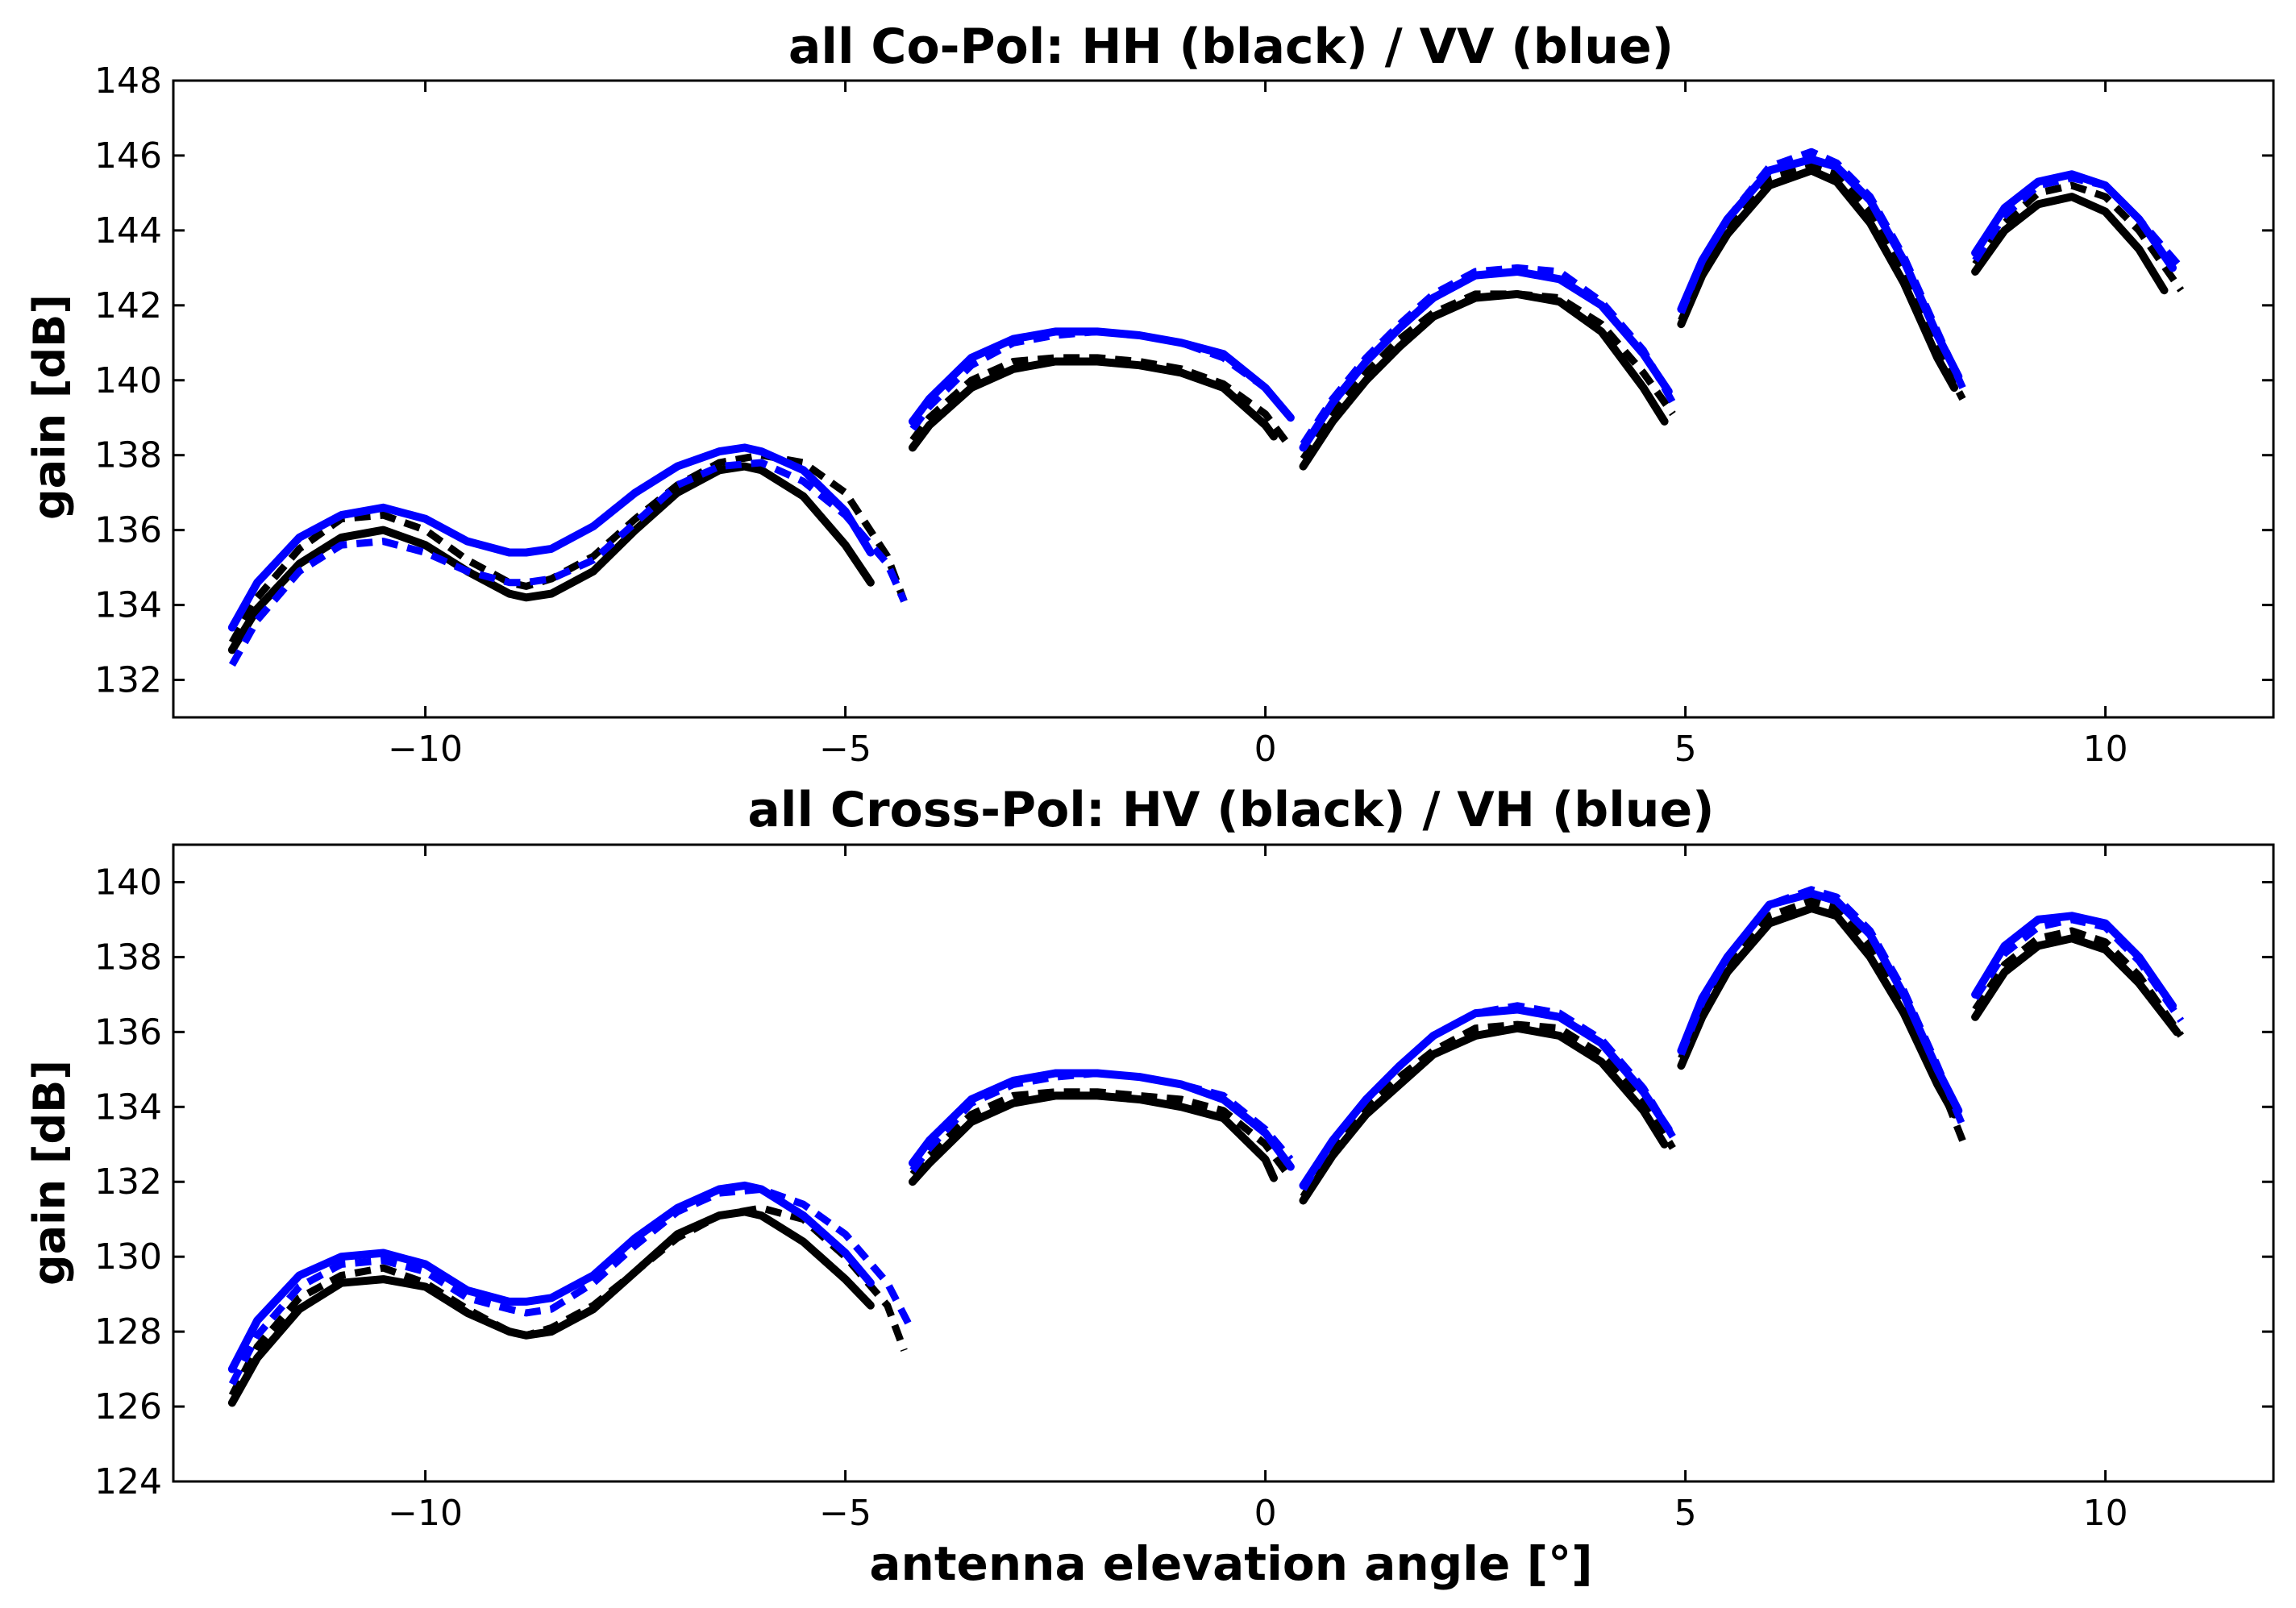 The height and width of the screenshot is (1608, 2296). I want to click on cross-pol-y-axis-label: gain [dB], so click(50, 1173).